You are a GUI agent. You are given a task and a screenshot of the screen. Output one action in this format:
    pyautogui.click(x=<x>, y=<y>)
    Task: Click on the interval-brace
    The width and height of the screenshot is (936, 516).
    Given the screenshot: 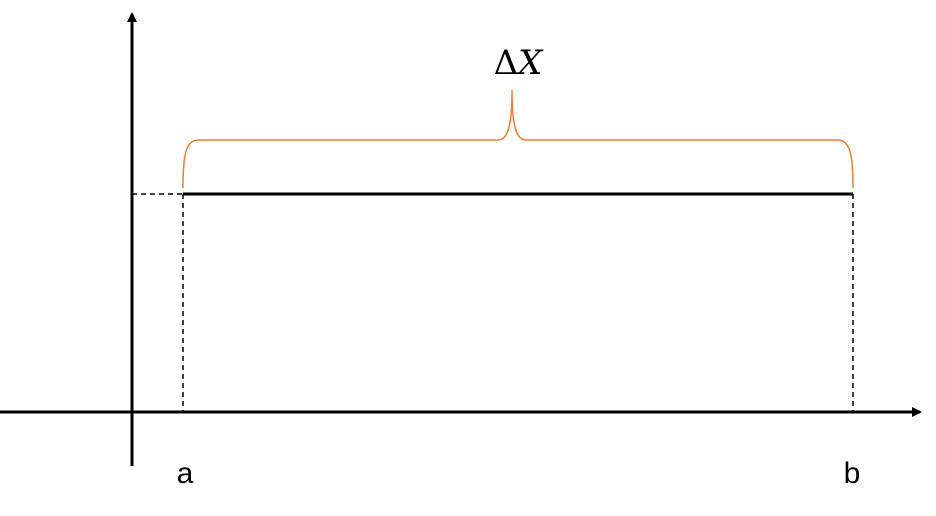 What is the action you would take?
    pyautogui.click(x=518, y=139)
    